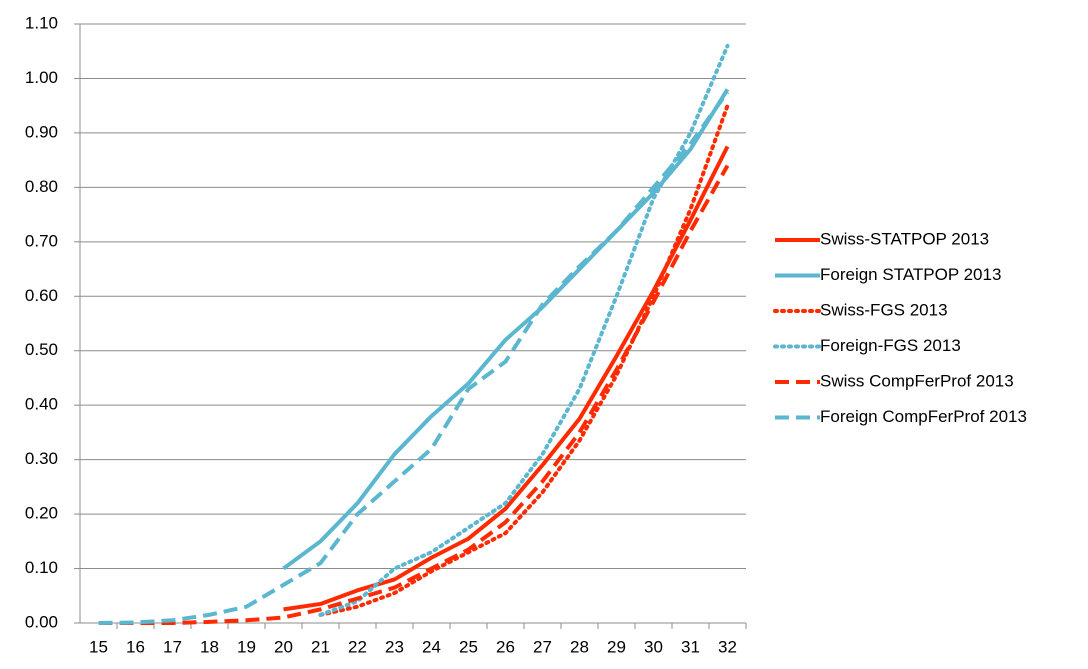 This screenshot has width=1088, height=669. Describe the element at coordinates (727, 646) in the screenshot. I see `x-tick-label: 32` at that location.